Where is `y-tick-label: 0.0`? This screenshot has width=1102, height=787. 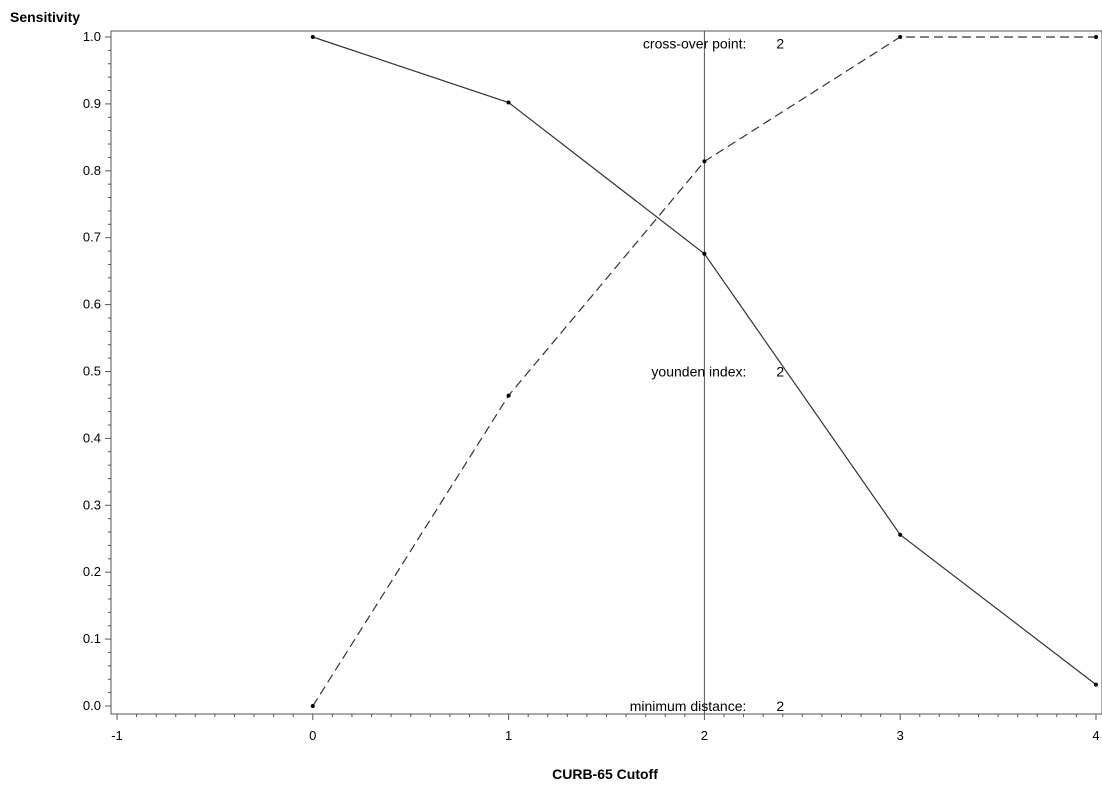 y-tick-label: 0.0 is located at coordinates (92, 705).